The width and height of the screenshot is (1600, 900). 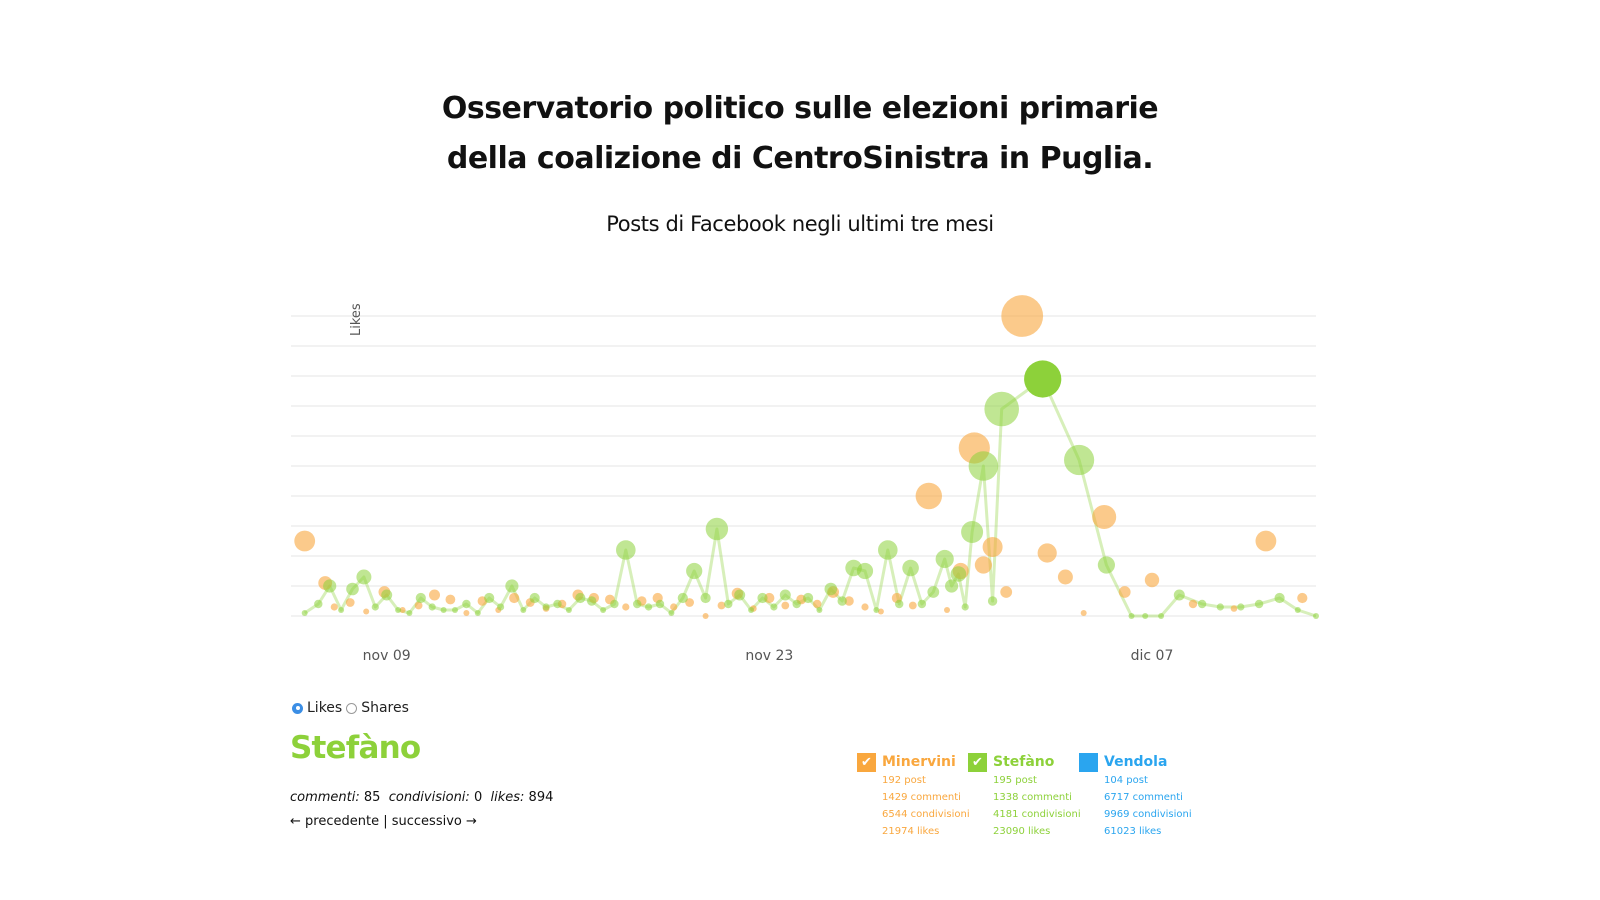 I want to click on legend-minervini-toggle: ✔ Minervini, so click(x=912, y=762).